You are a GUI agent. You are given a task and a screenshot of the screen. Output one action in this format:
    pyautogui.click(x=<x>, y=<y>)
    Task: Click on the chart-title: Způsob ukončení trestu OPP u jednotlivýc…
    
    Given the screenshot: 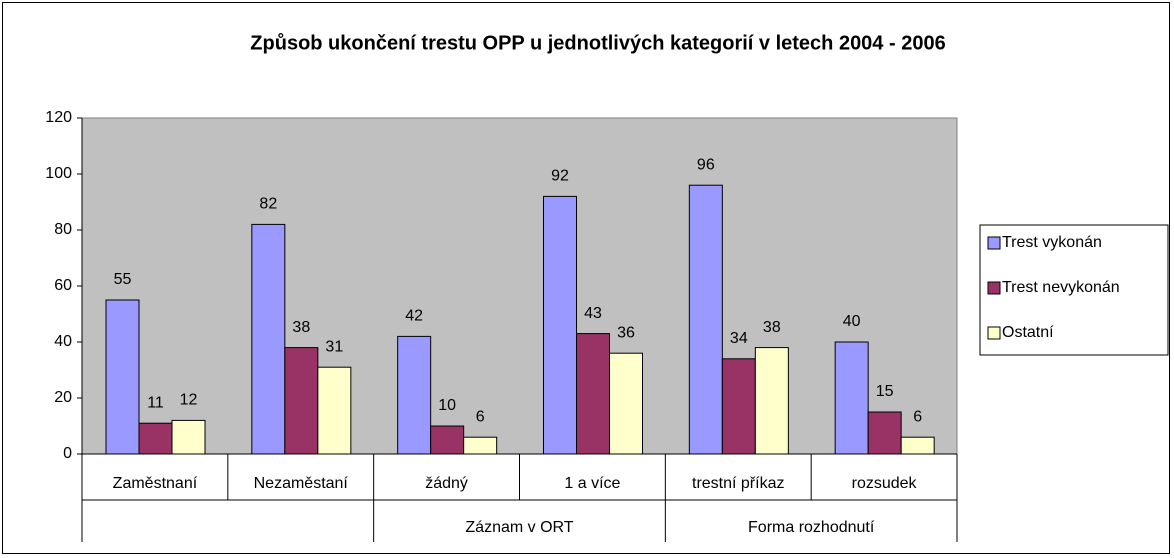 What is the action you would take?
    pyautogui.click(x=597, y=43)
    